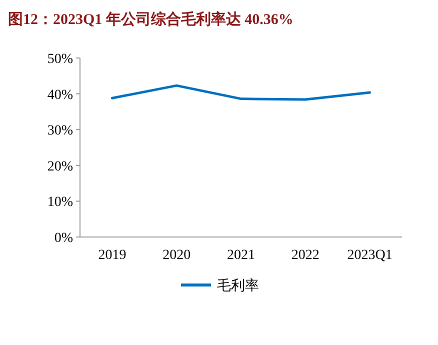  What do you see at coordinates (64, 238) in the screenshot?
I see `y-tick-label: 0%` at bounding box center [64, 238].